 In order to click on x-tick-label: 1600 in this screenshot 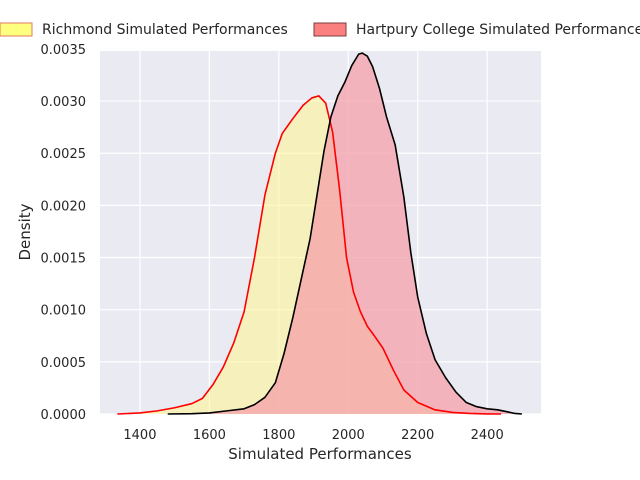, I will do `click(209, 435)`.